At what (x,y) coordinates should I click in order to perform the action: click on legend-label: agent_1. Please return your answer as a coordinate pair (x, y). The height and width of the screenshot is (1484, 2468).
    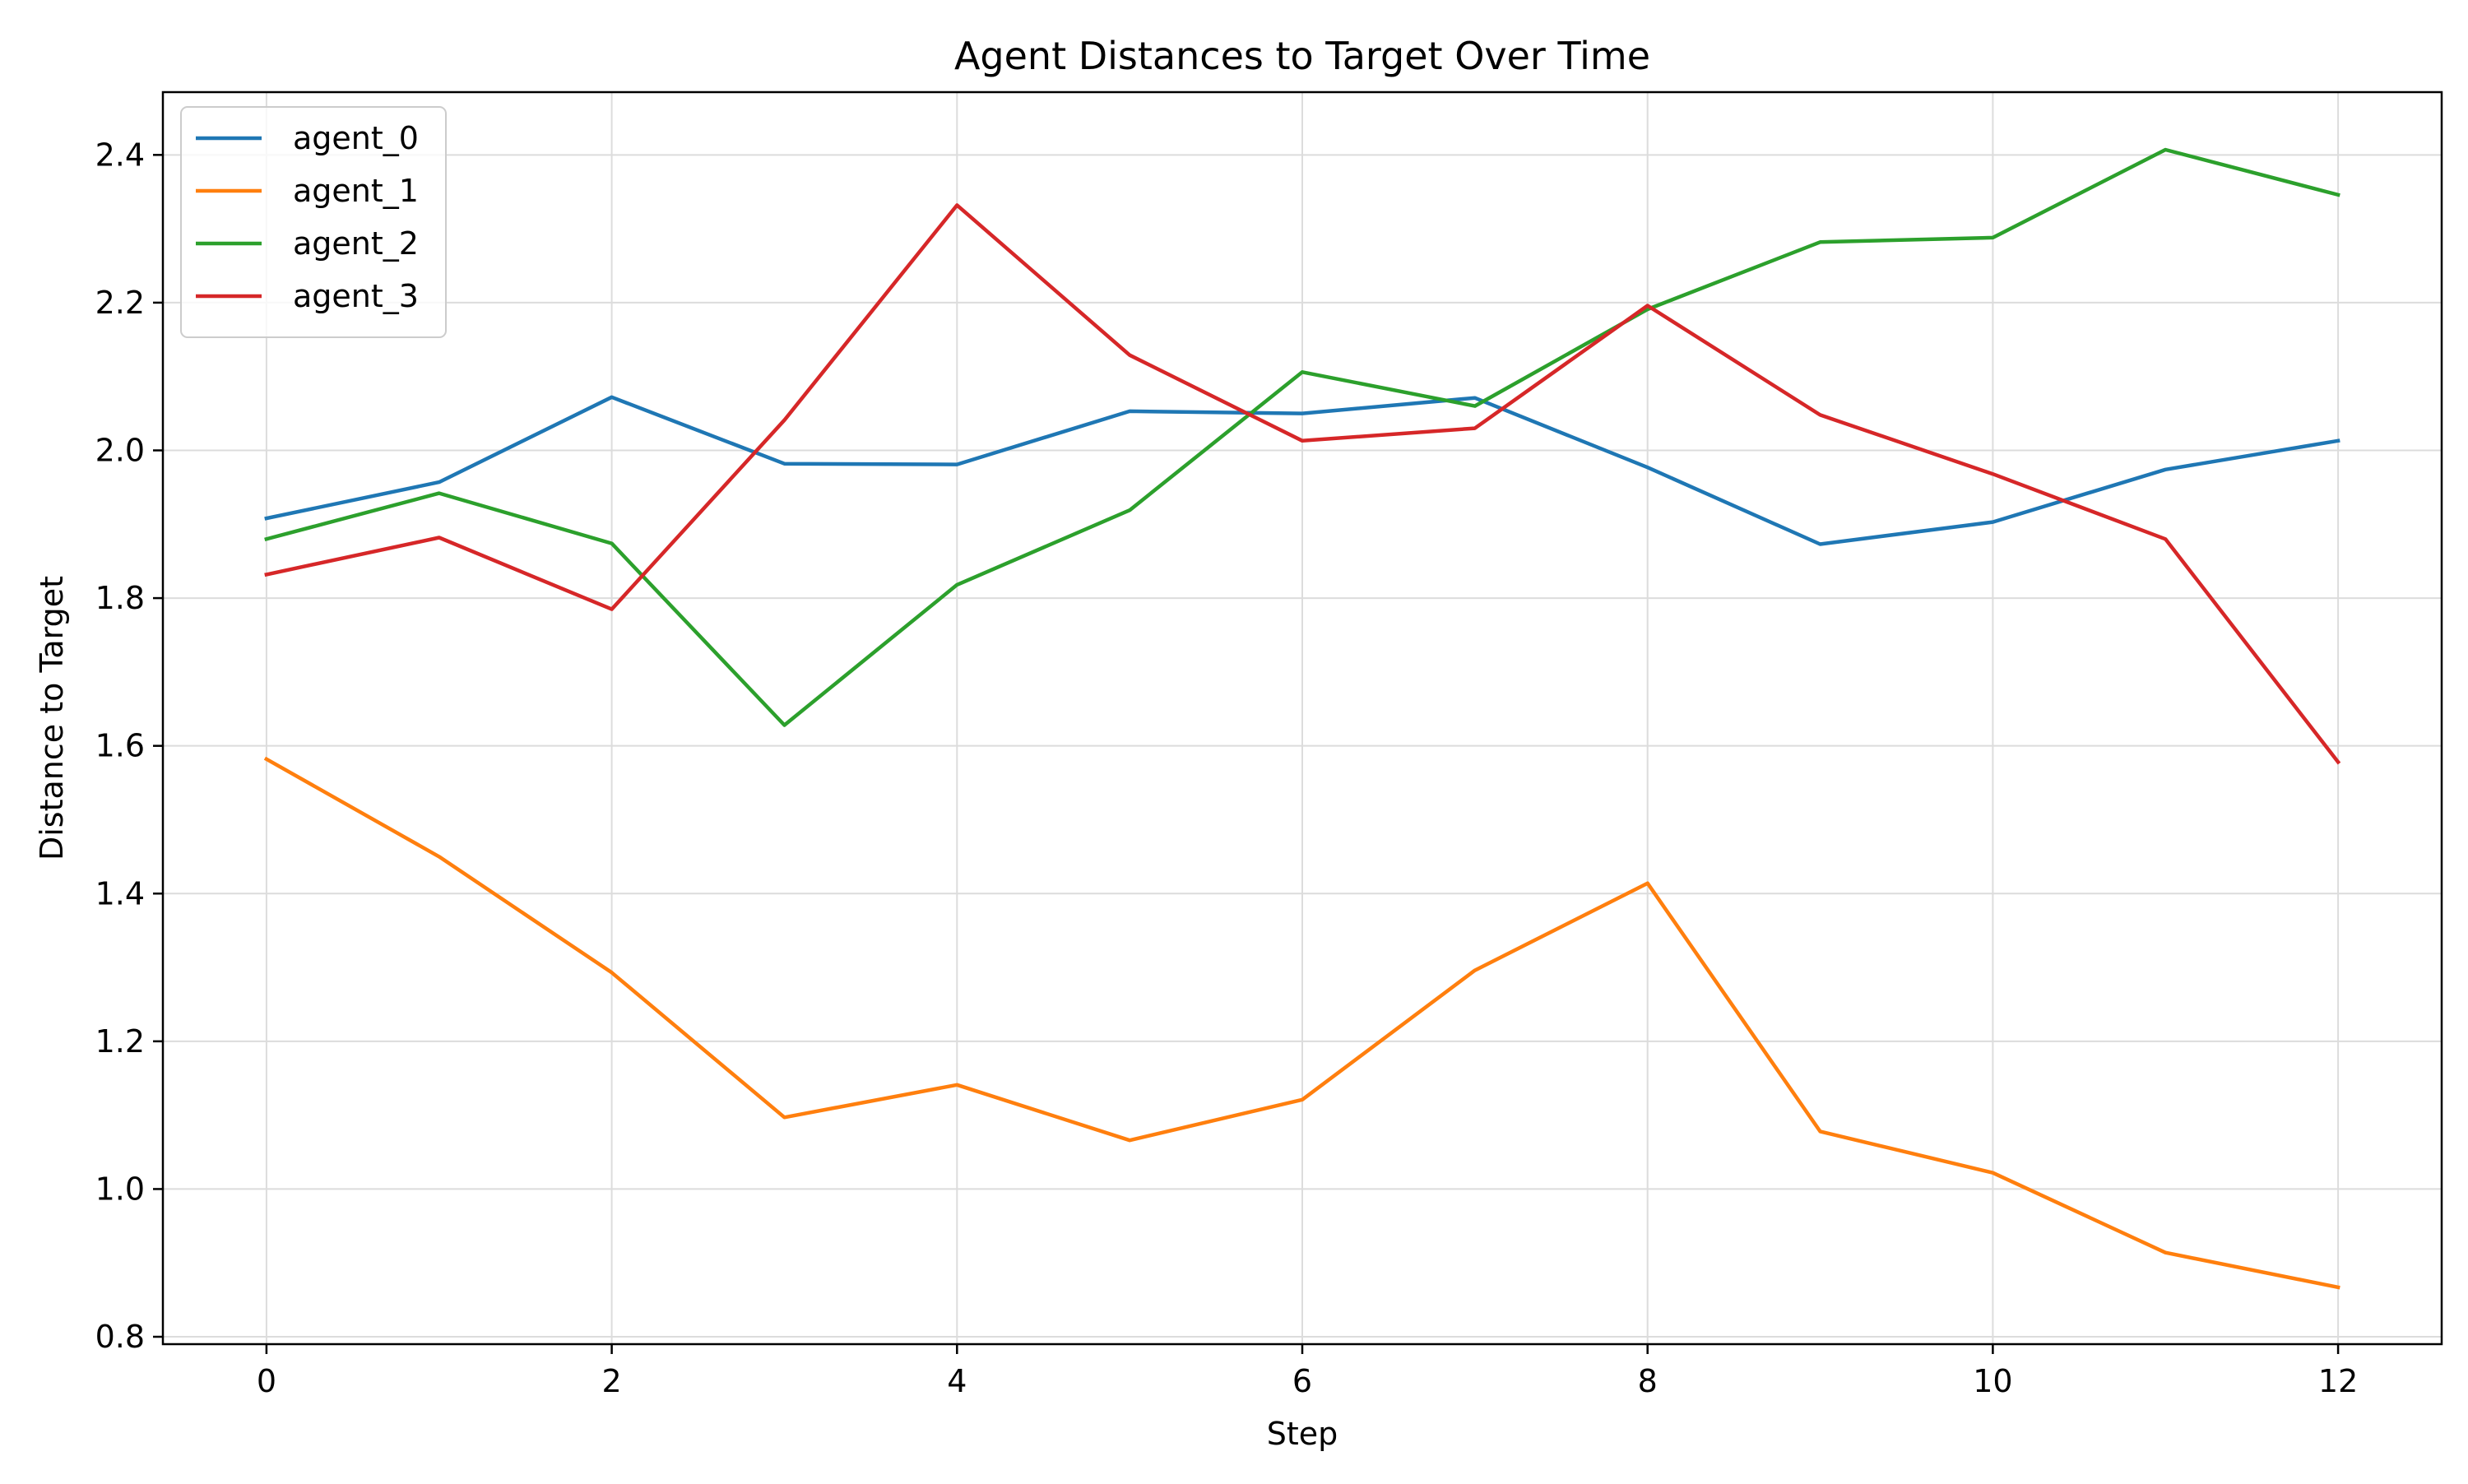
    Looking at the image, I should click on (356, 191).